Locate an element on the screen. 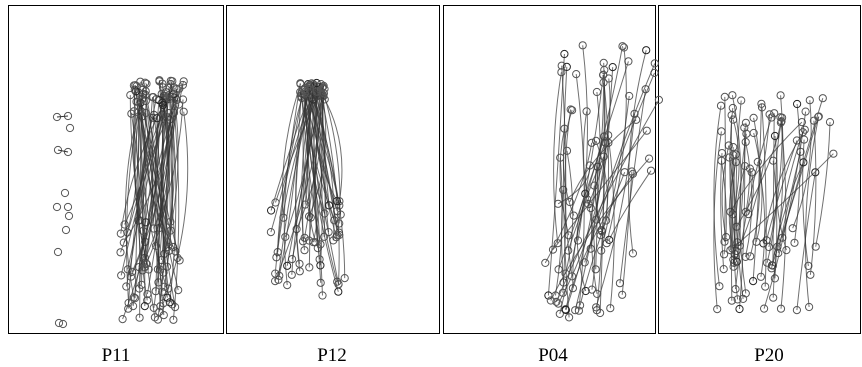 Image resolution: width=862 pixels, height=367 pixels. trajectory-group-p04 is located at coordinates (602, 181).